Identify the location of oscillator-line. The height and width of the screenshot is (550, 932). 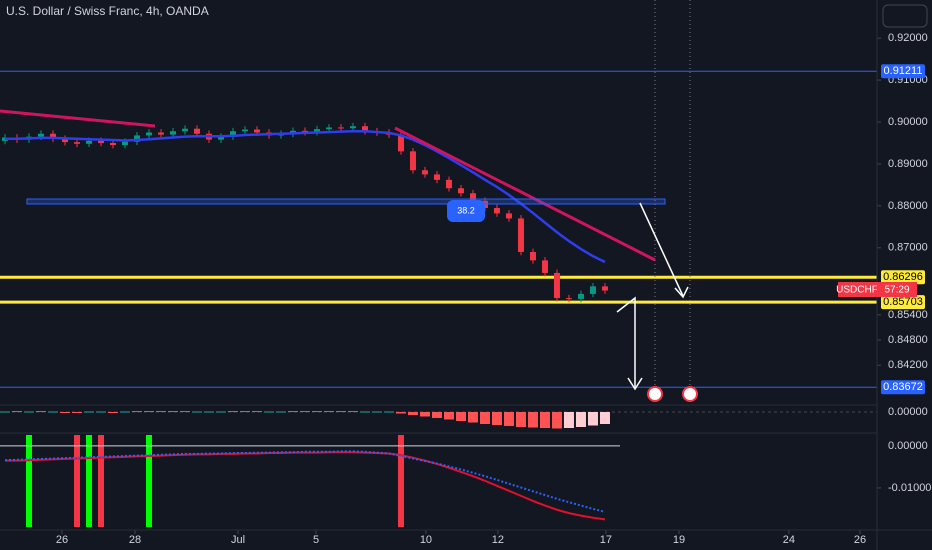
(305, 481).